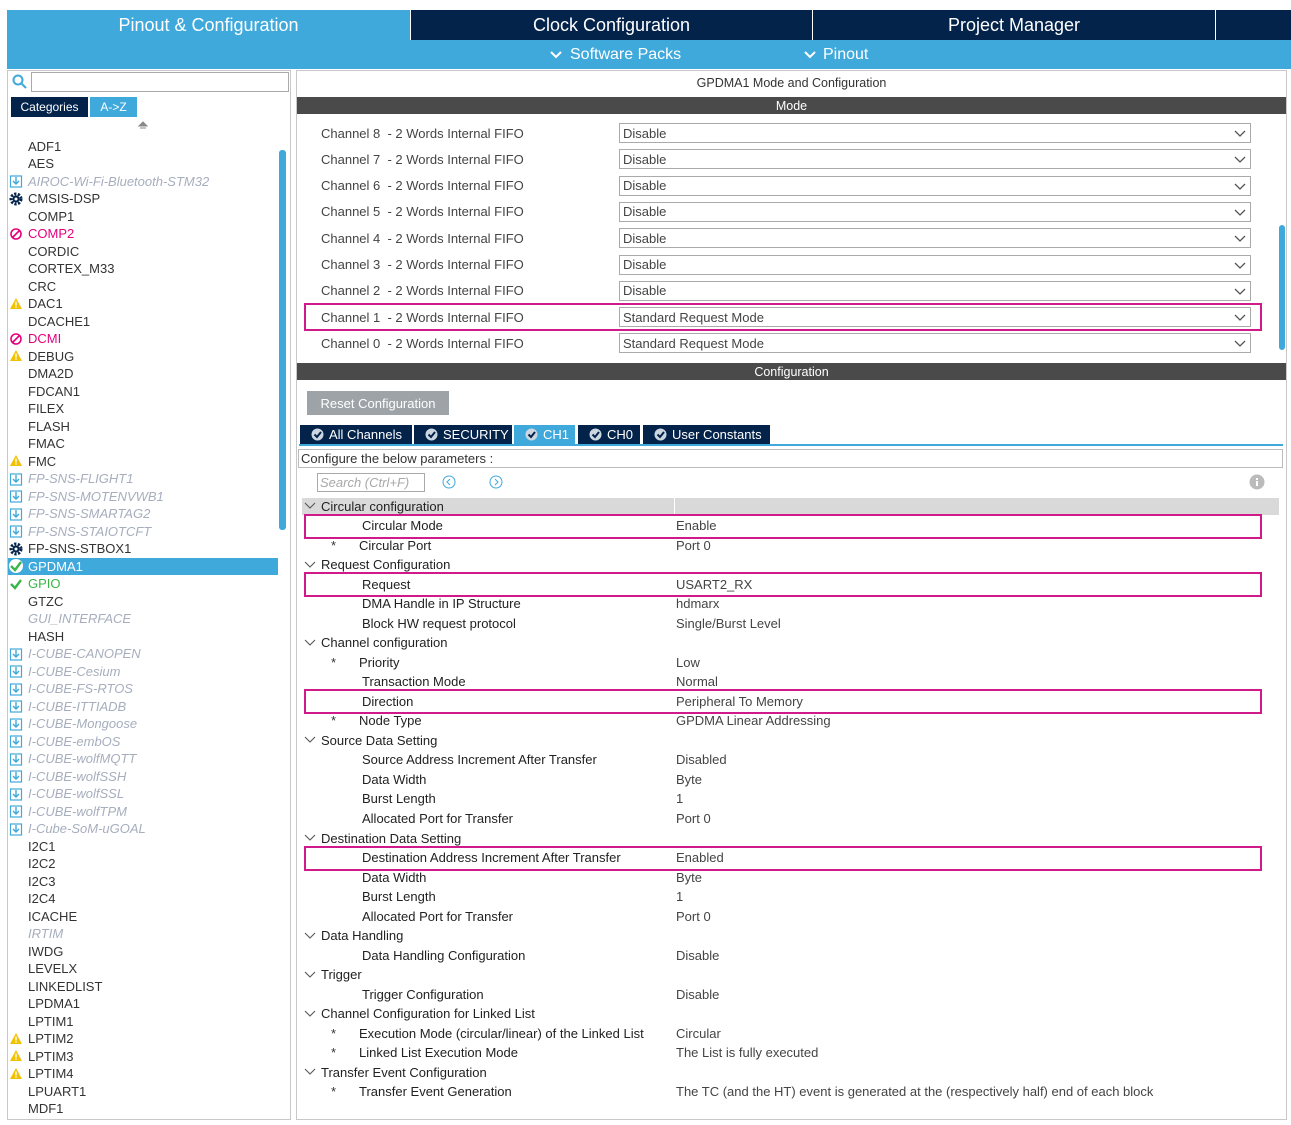 This screenshot has height=1125, width=1291. Describe the element at coordinates (77, 776) in the screenshot. I see `sidebar-item: I-CUBE-wolfSSH` at that location.